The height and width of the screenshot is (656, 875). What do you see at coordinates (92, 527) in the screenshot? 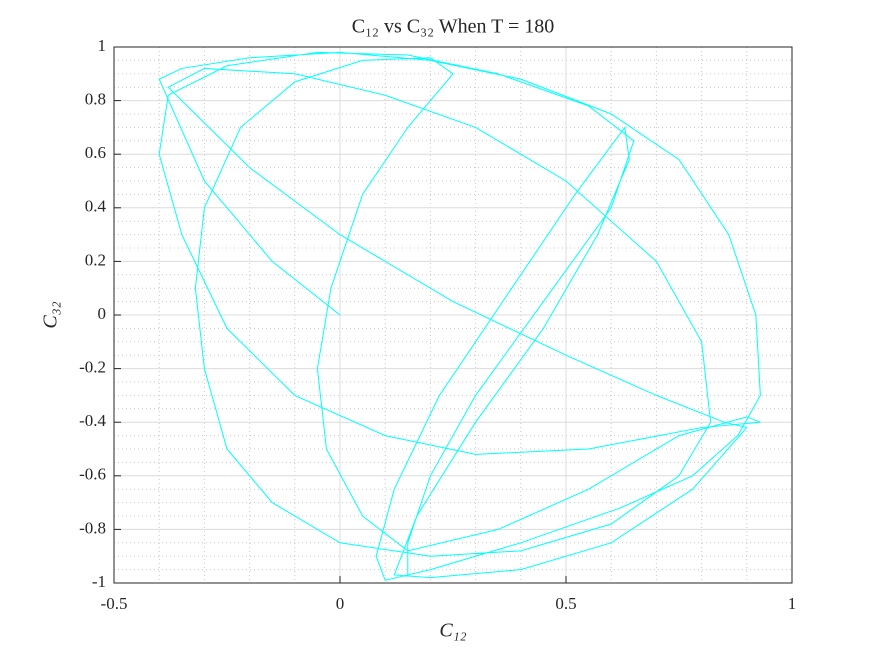
I see `y-tick-label: -0.8` at bounding box center [92, 527].